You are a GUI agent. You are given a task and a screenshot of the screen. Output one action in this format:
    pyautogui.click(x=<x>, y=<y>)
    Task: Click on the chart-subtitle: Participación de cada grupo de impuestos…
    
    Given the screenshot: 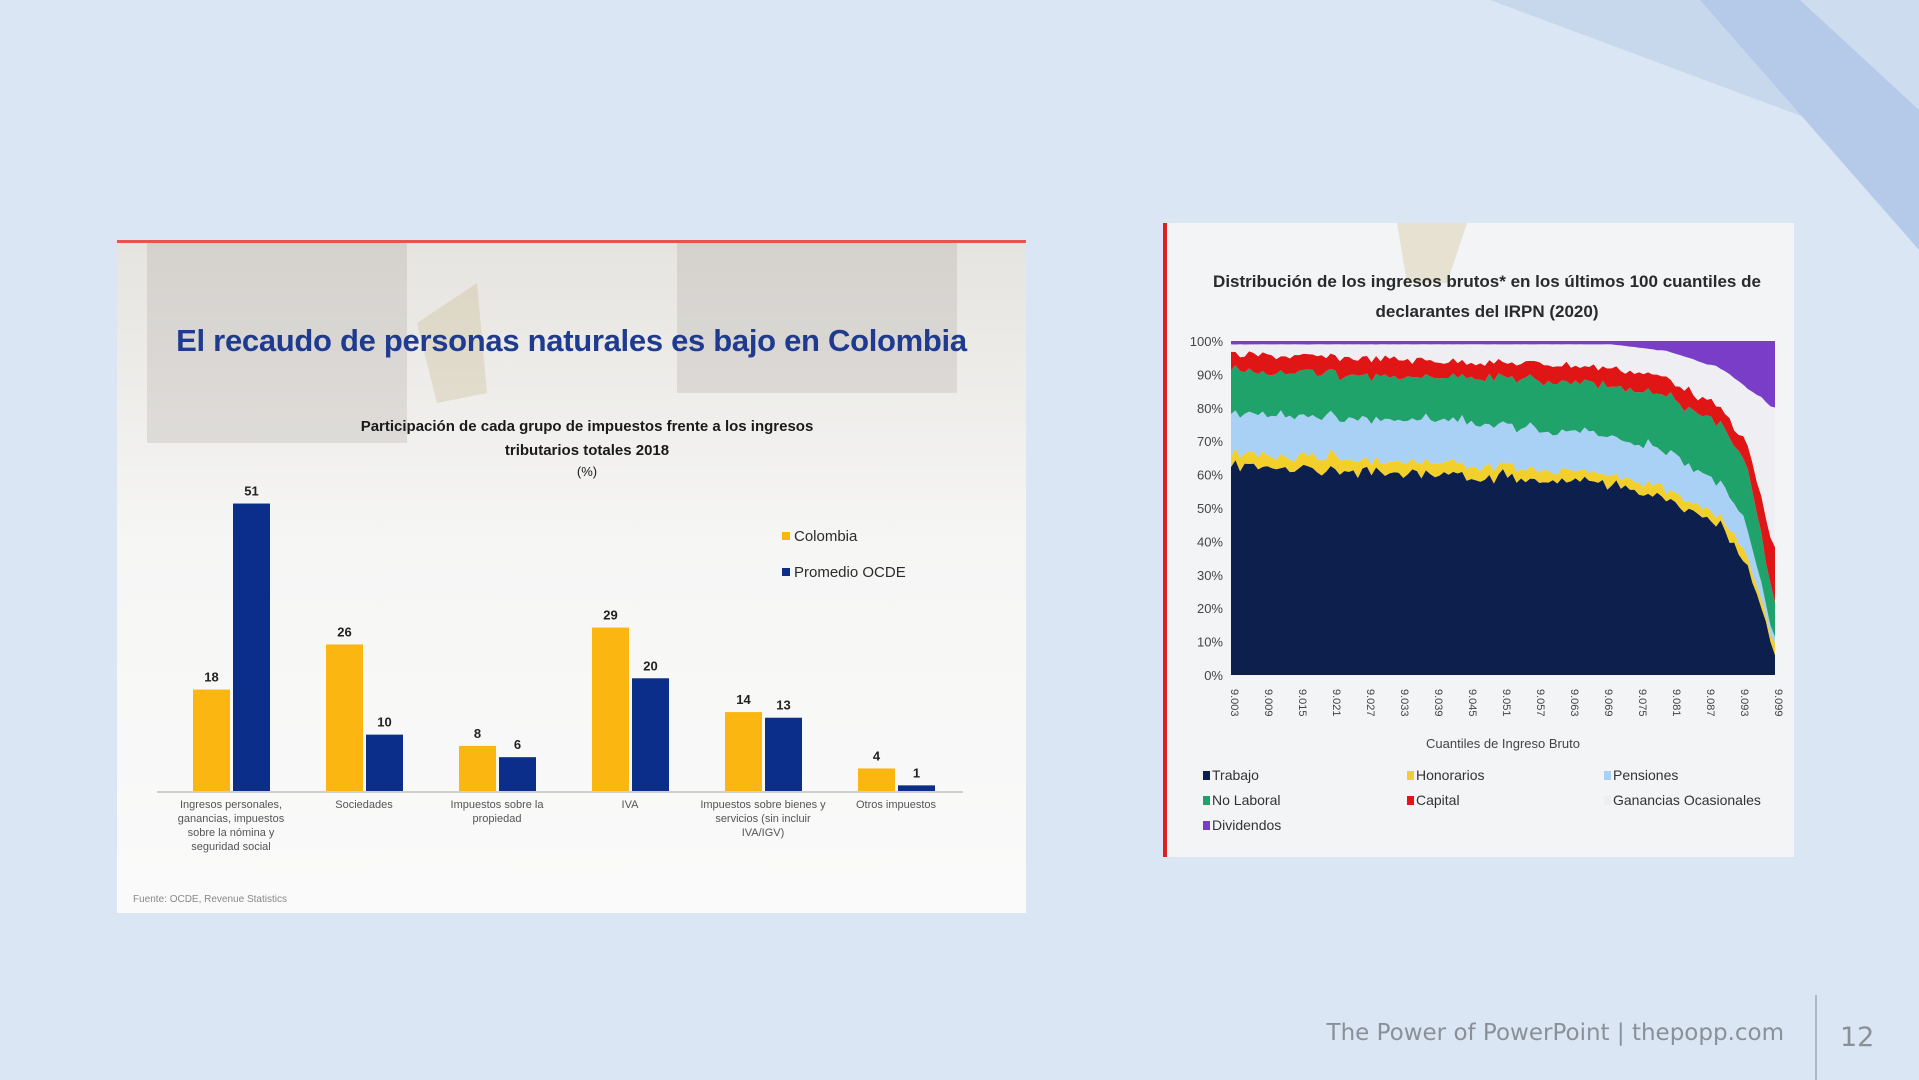 What is the action you would take?
    pyautogui.click(x=587, y=448)
    